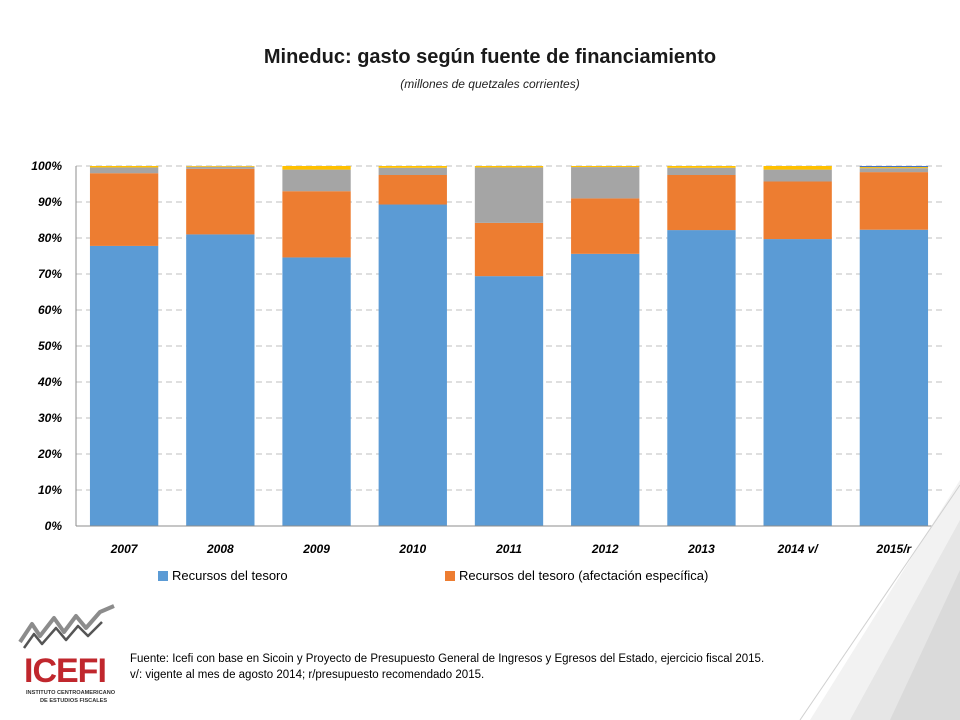  What do you see at coordinates (65, 671) in the screenshot?
I see `logo-wordmark: ICEFI` at bounding box center [65, 671].